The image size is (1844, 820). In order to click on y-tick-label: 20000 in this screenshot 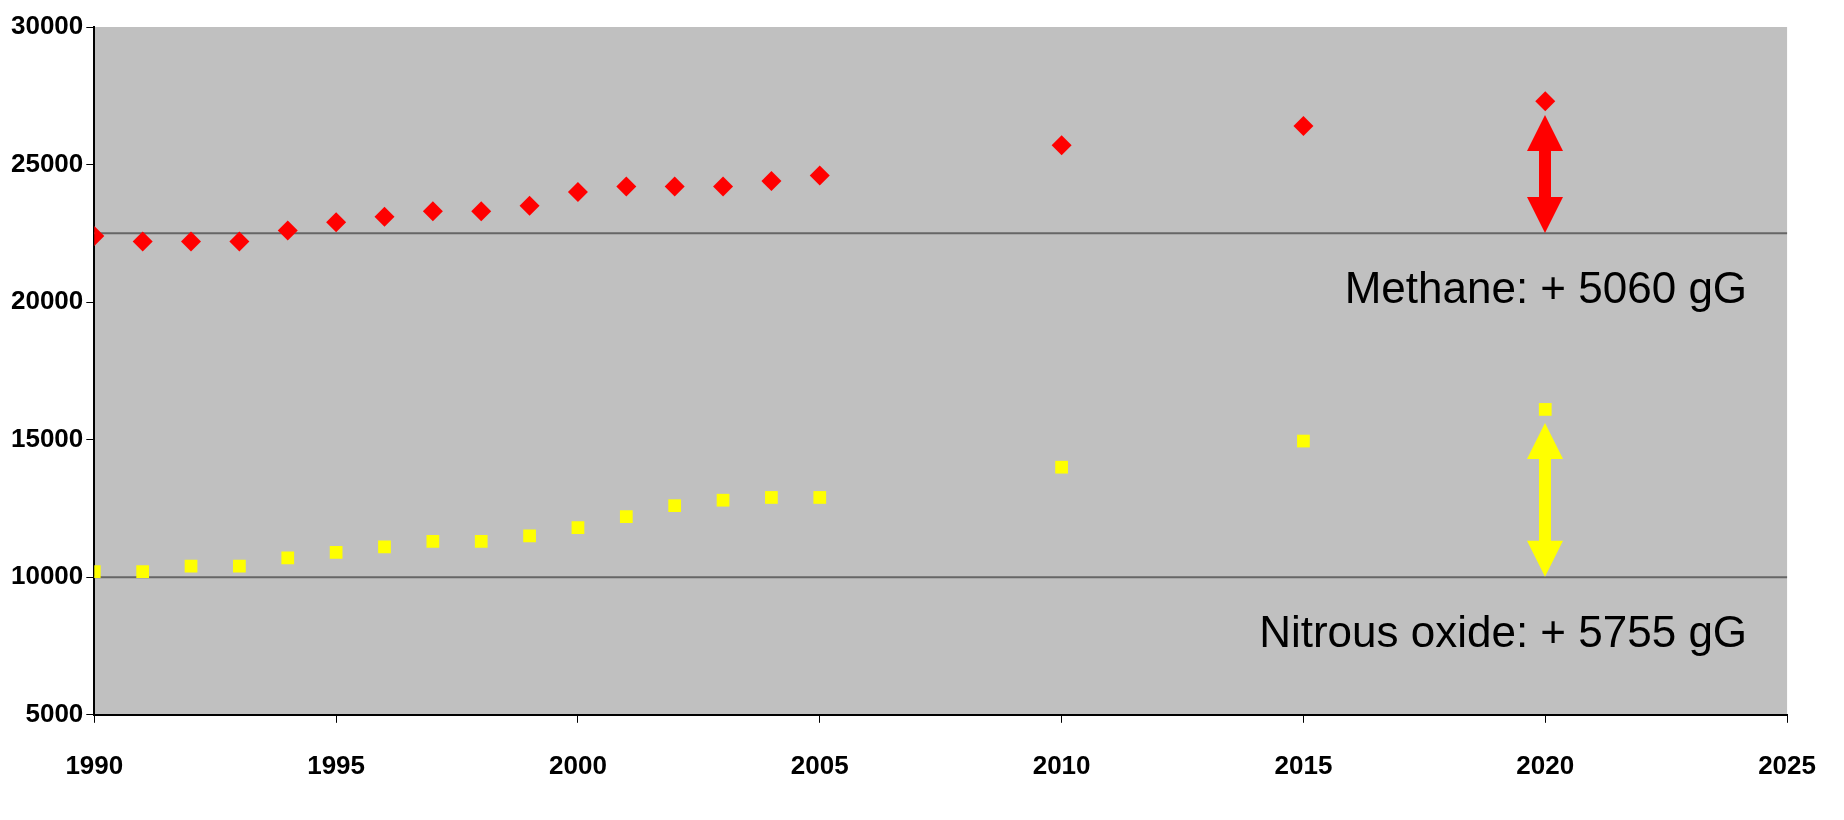, I will do `click(47, 300)`.